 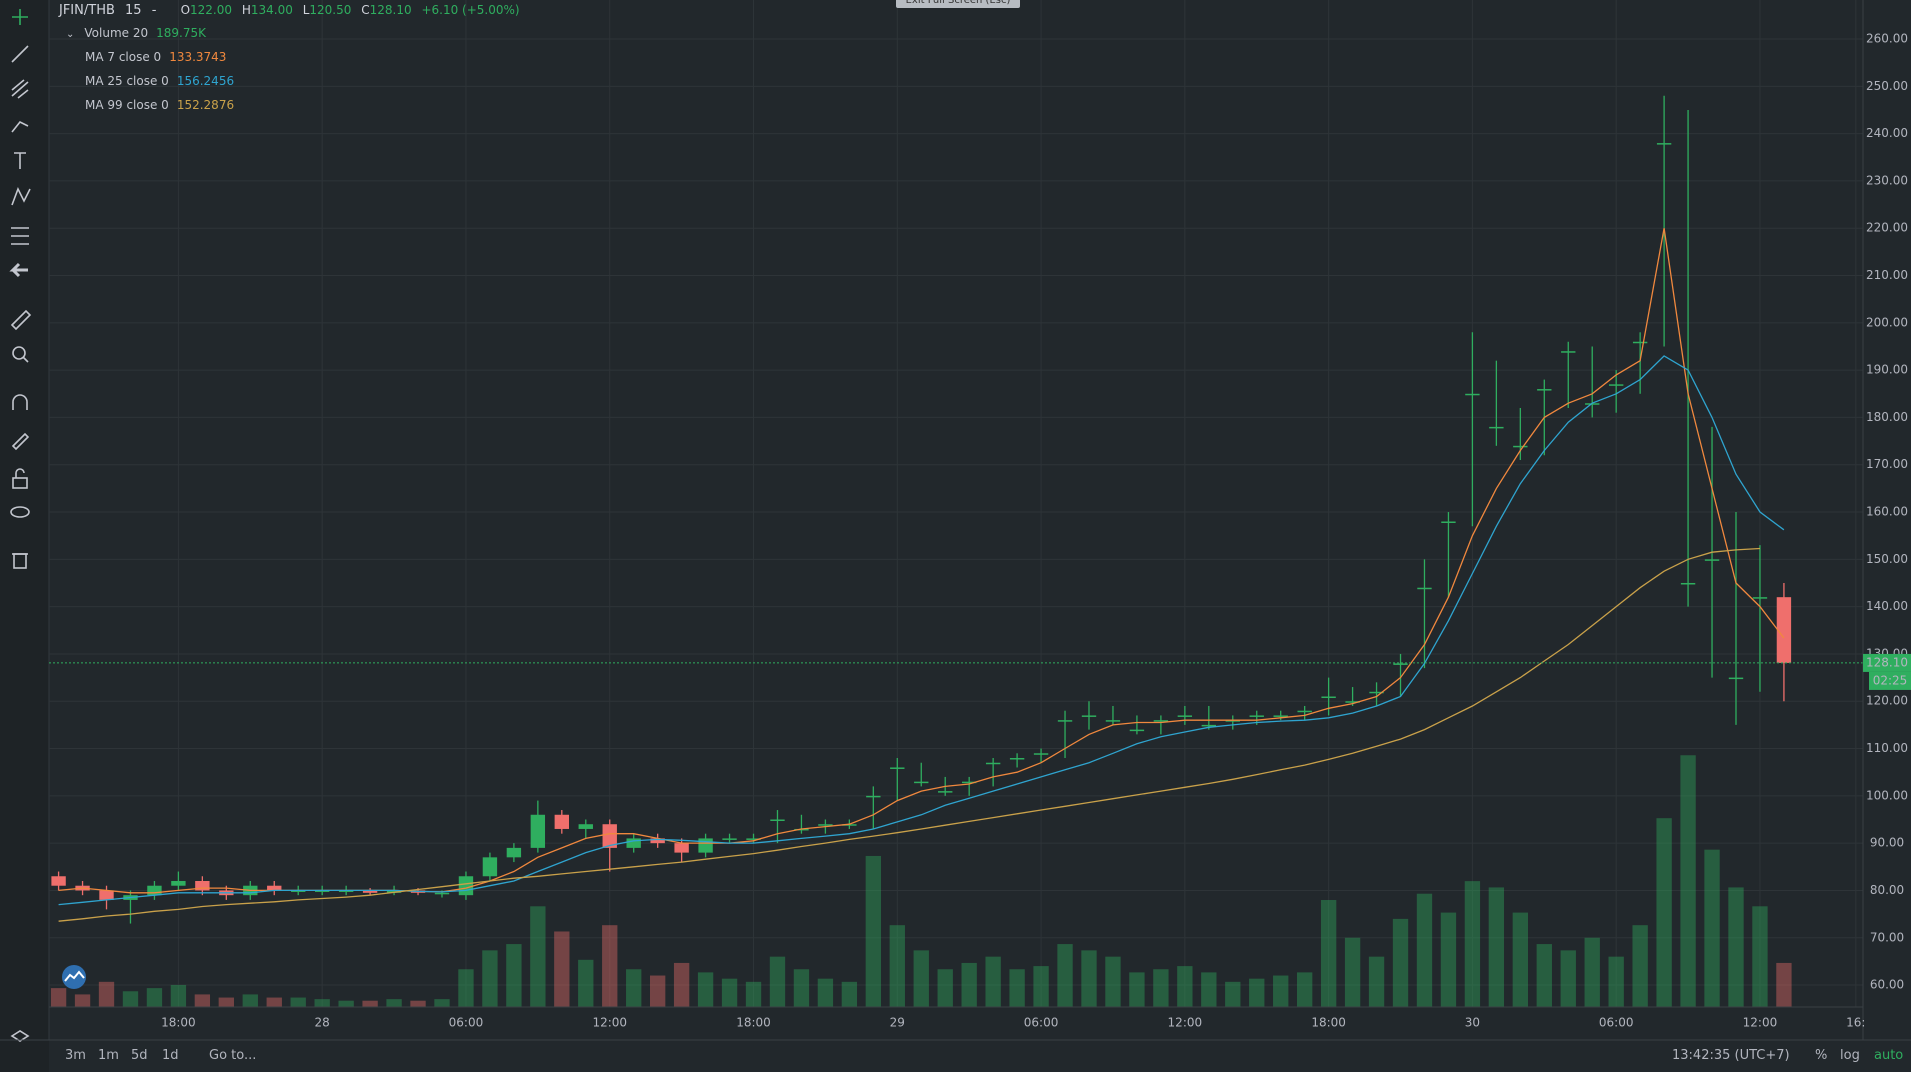 I want to click on x-tick-label: 28, so click(x=322, y=1023).